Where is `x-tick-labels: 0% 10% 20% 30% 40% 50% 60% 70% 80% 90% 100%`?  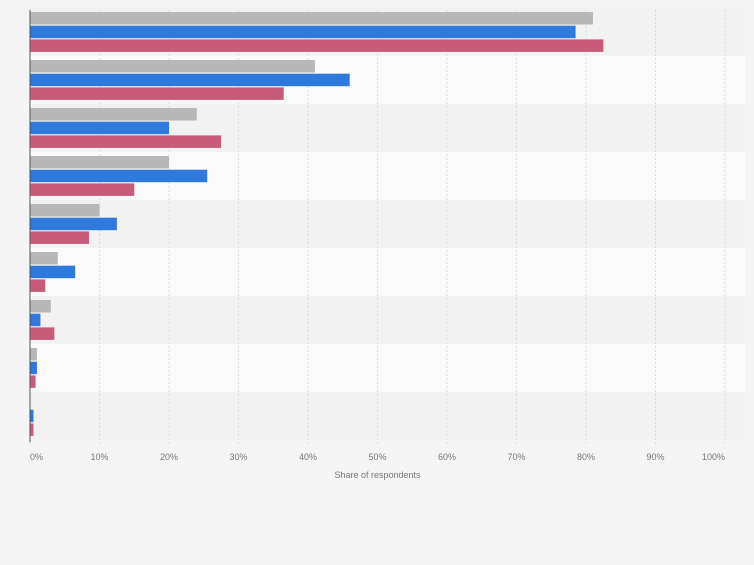 x-tick-labels: 0% 10% 20% 30% 40% 50% 60% 70% 80% 90% 100% is located at coordinates (377, 457).